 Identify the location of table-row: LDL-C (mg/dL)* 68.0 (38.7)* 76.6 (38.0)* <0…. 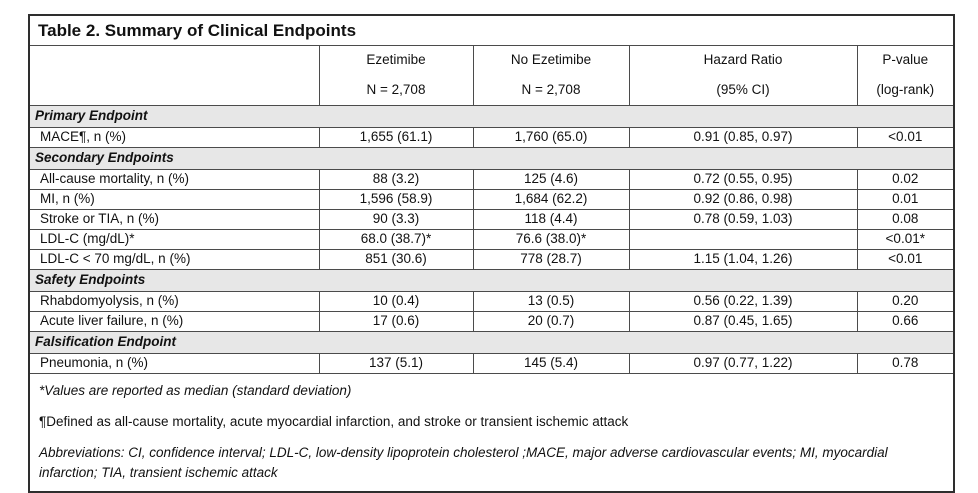
(491, 239).